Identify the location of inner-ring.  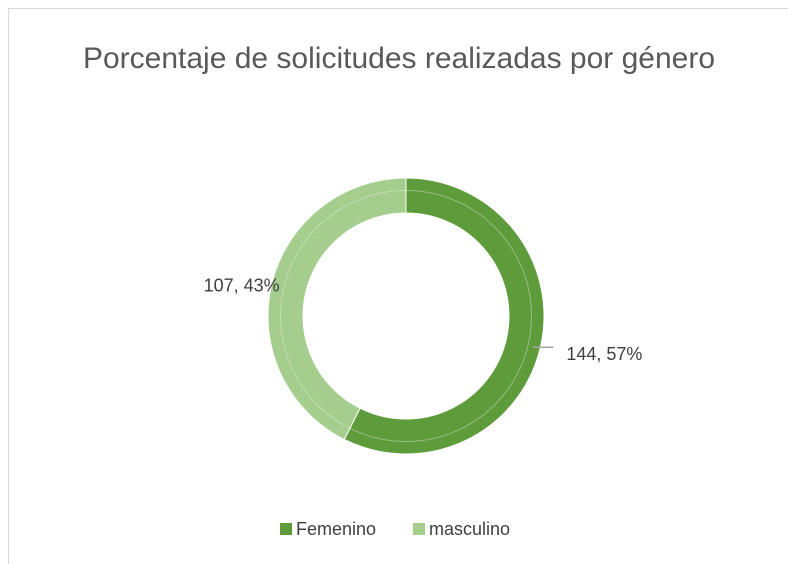
(406, 316).